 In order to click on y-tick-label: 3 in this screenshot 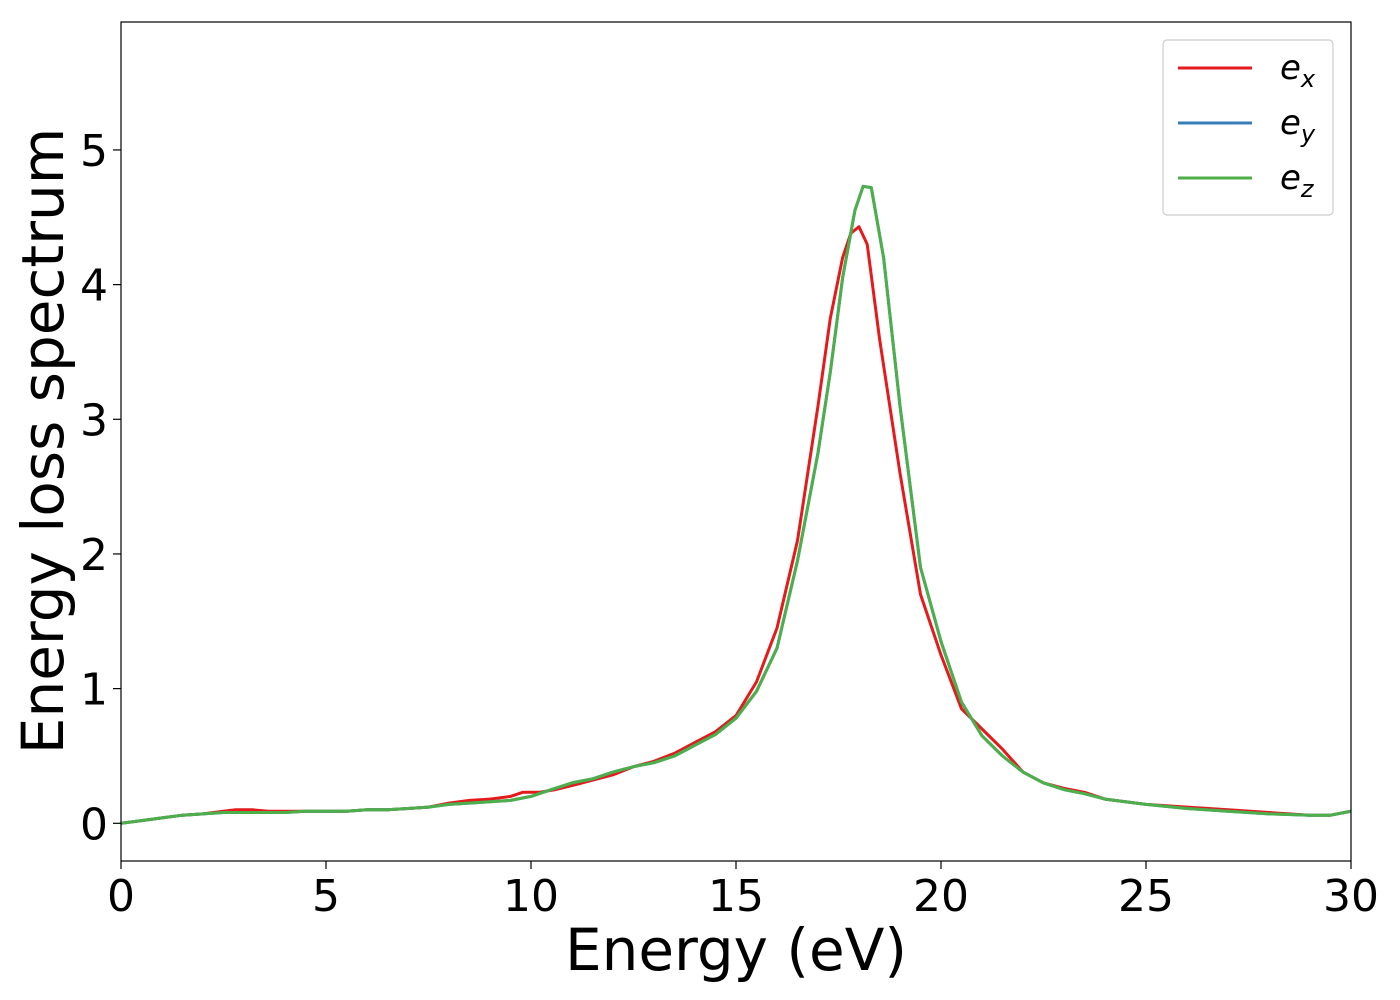, I will do `click(94, 420)`.